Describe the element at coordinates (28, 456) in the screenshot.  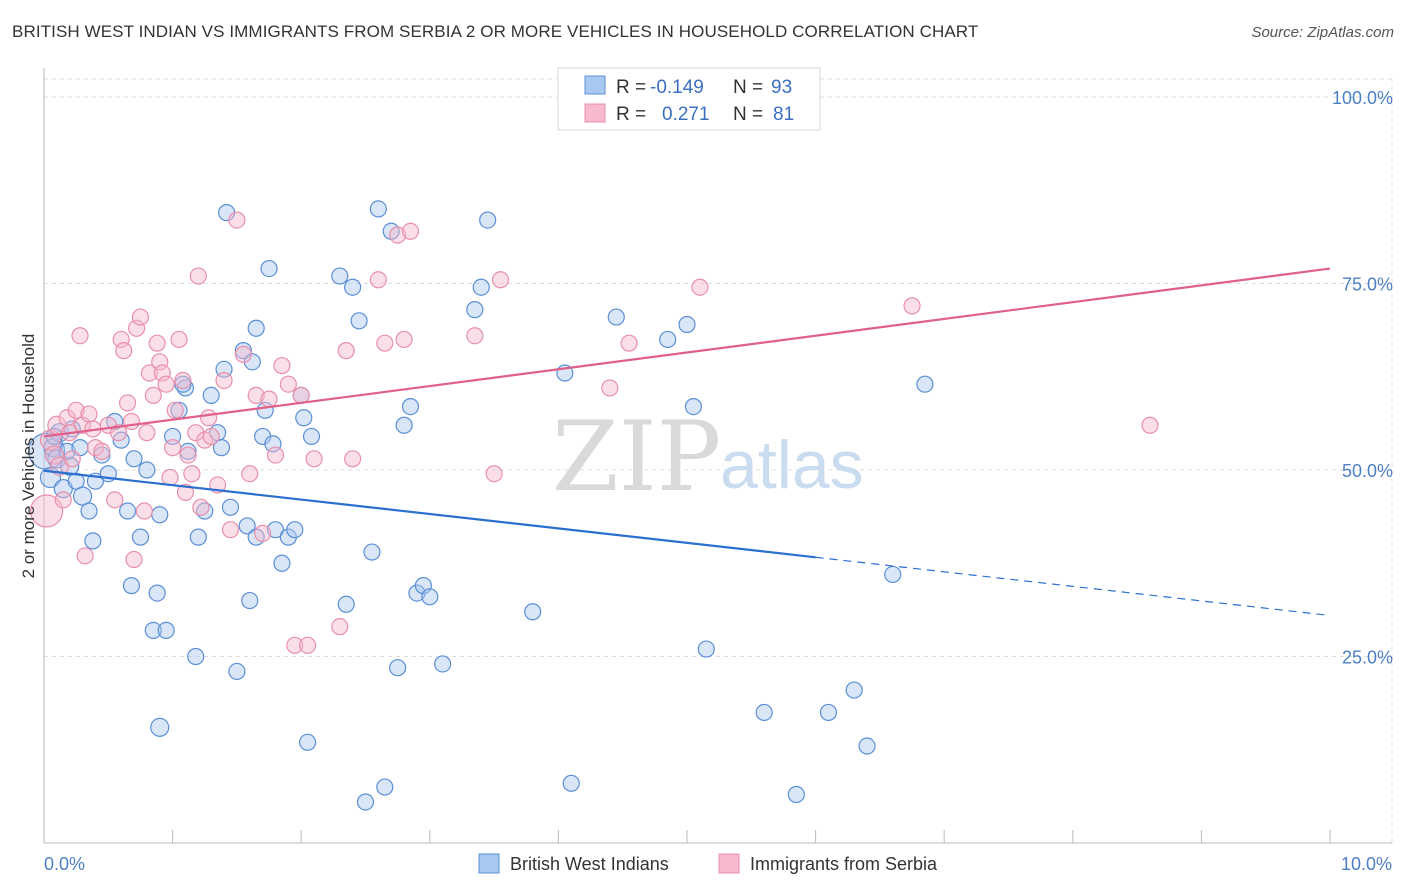
I see `y-axis-label: 2 or more Vehicles in Household` at that location.